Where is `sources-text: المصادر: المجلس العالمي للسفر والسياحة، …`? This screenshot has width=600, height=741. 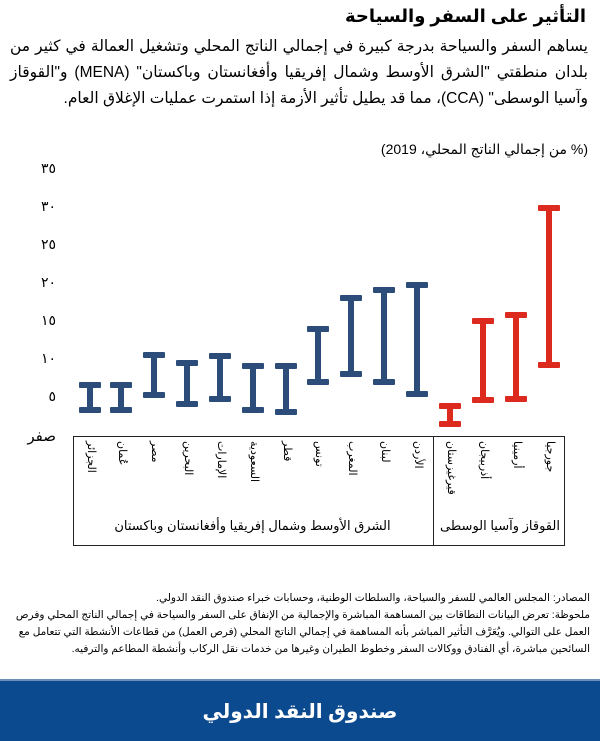 sources-text: المصادر: المجلس العالمي للسفر والسياحة، … is located at coordinates (373, 598).